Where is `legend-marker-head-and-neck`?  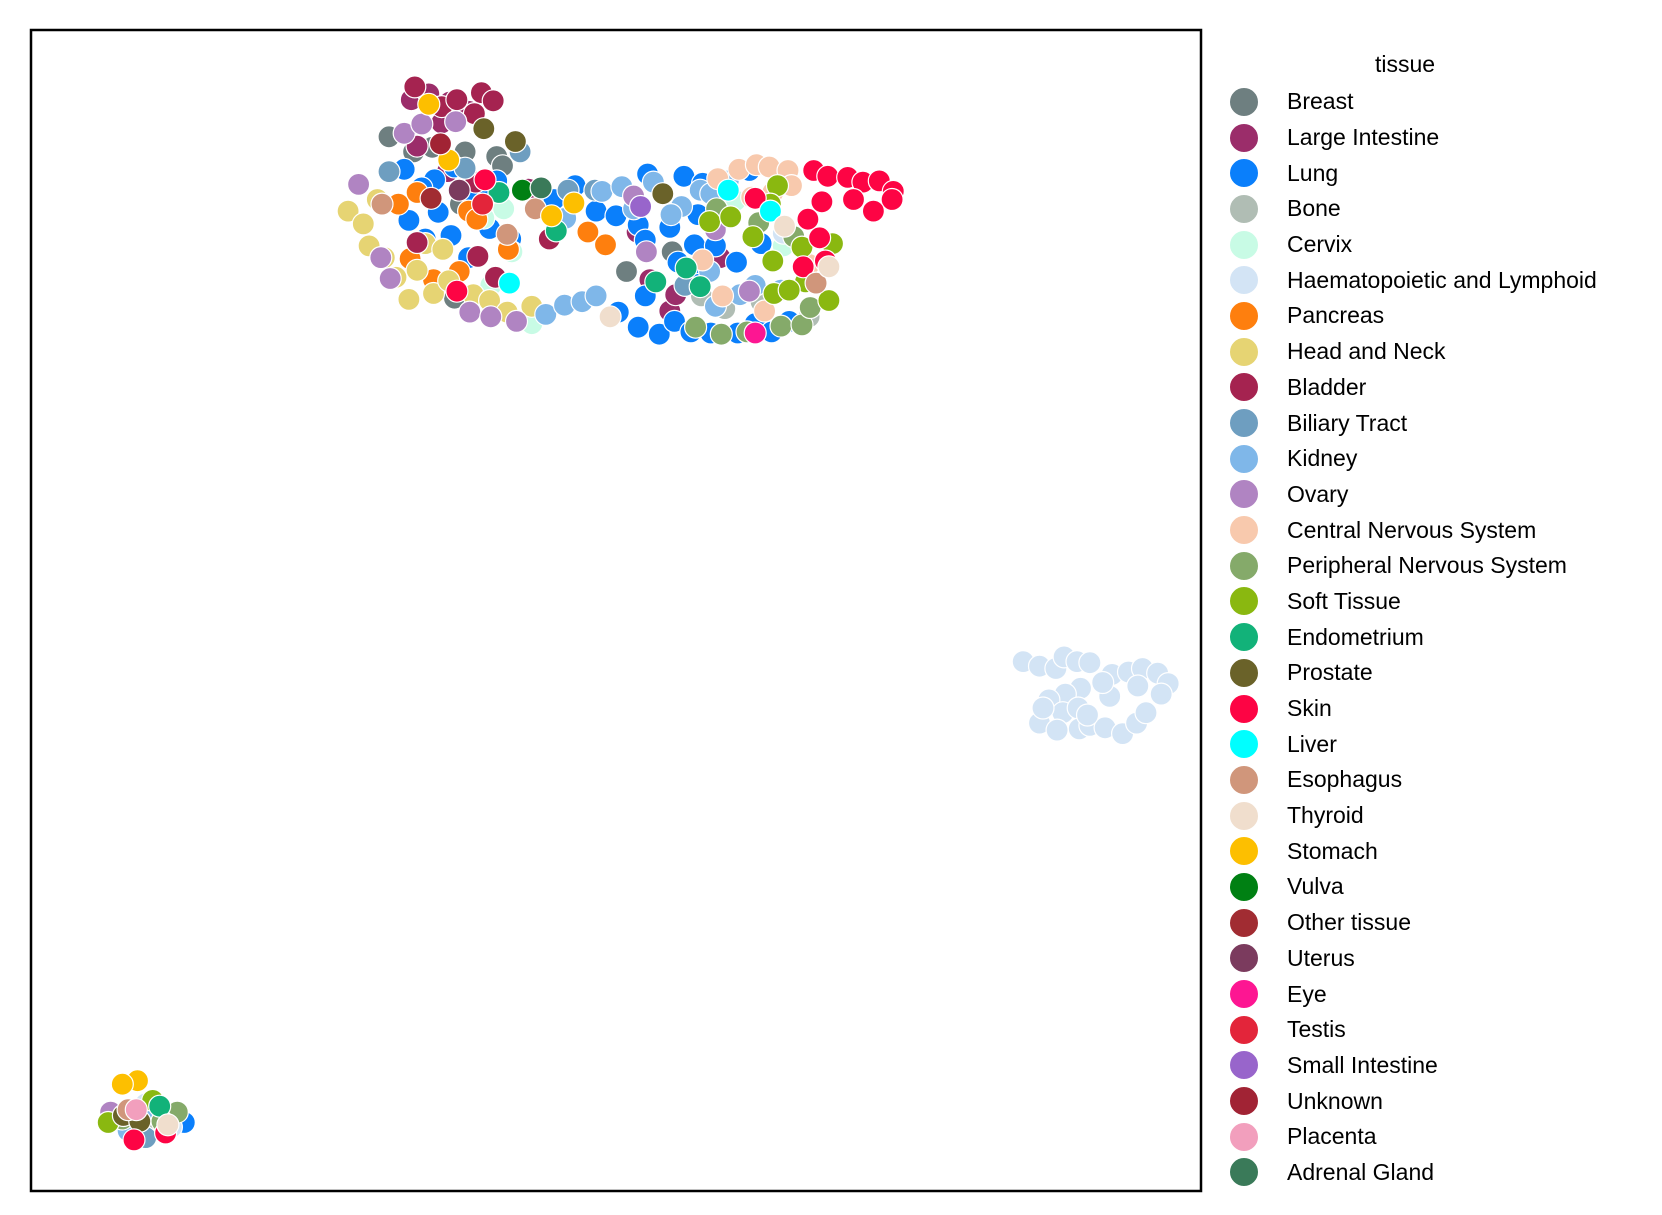
legend-marker-head-and-neck is located at coordinates (1244, 351).